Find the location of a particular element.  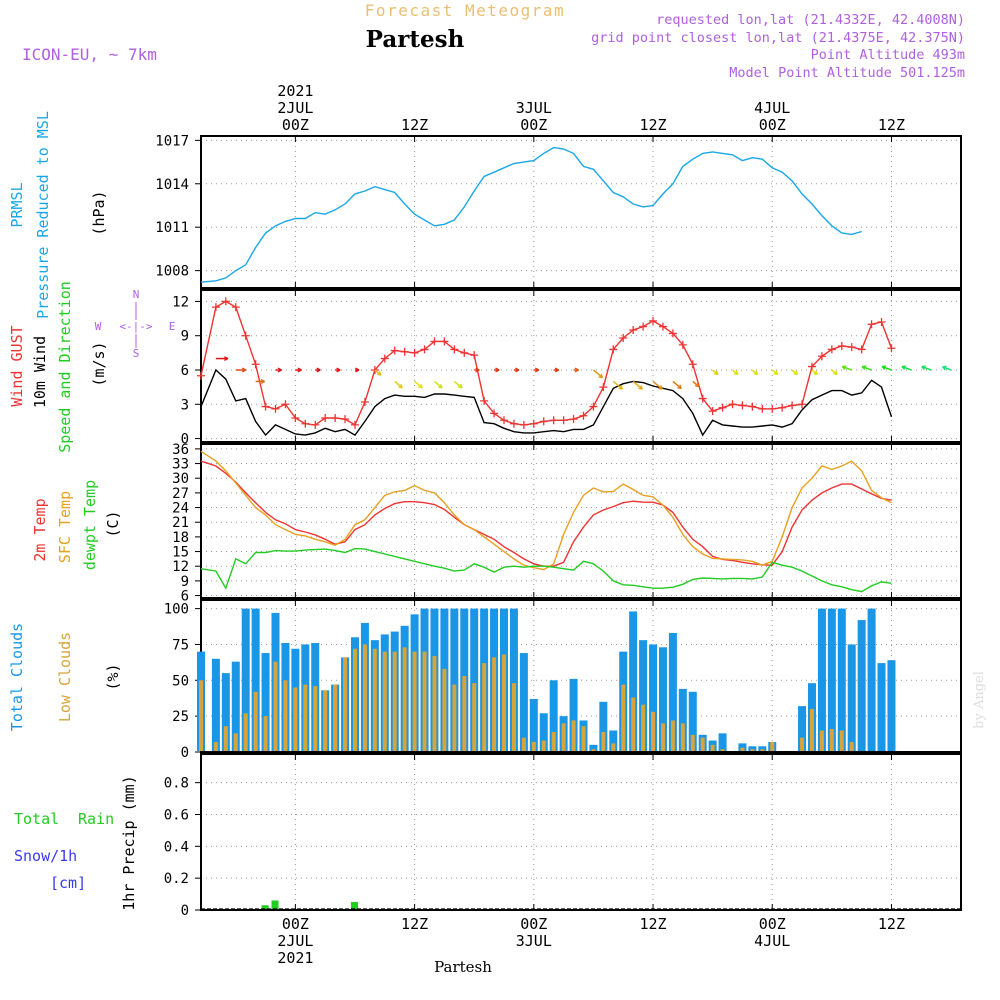

y-tick-label: 15 is located at coordinates (180, 553).